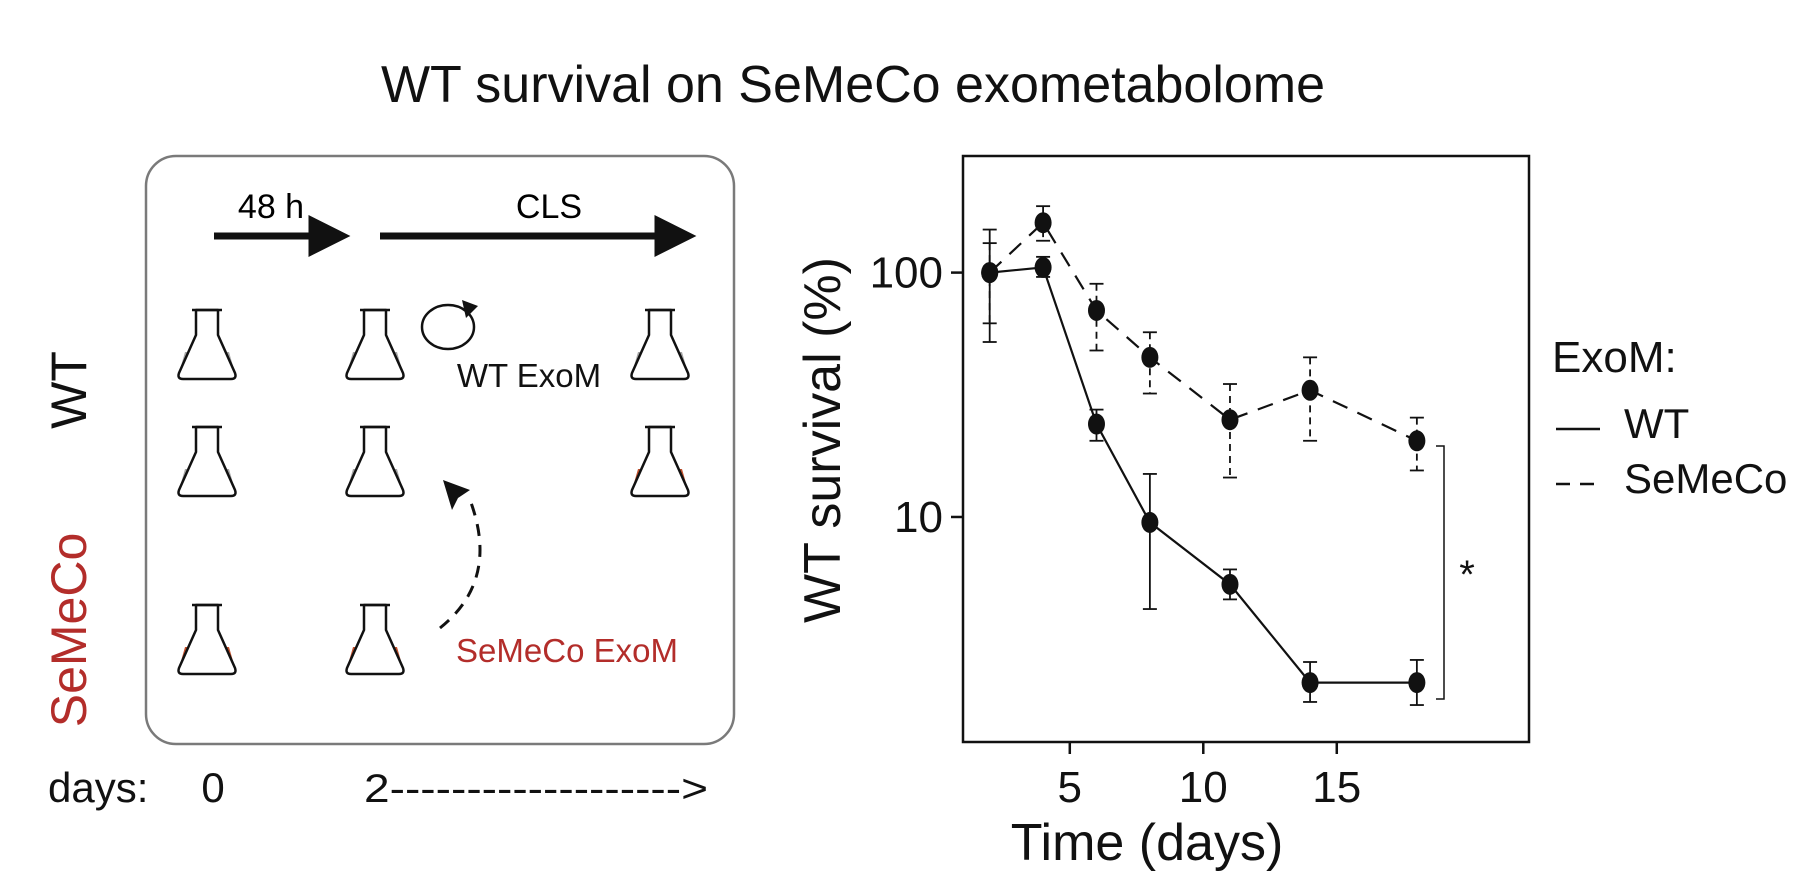  Describe the element at coordinates (1147, 843) in the screenshot. I see `x-axis-label: Time (days)` at that location.